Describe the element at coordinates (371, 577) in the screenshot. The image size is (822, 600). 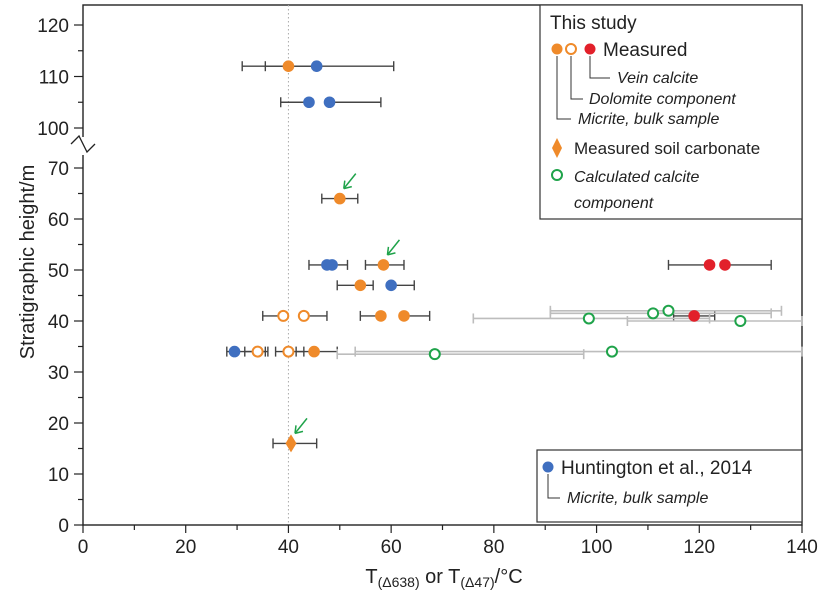
I see `x-title-main: T` at that location.